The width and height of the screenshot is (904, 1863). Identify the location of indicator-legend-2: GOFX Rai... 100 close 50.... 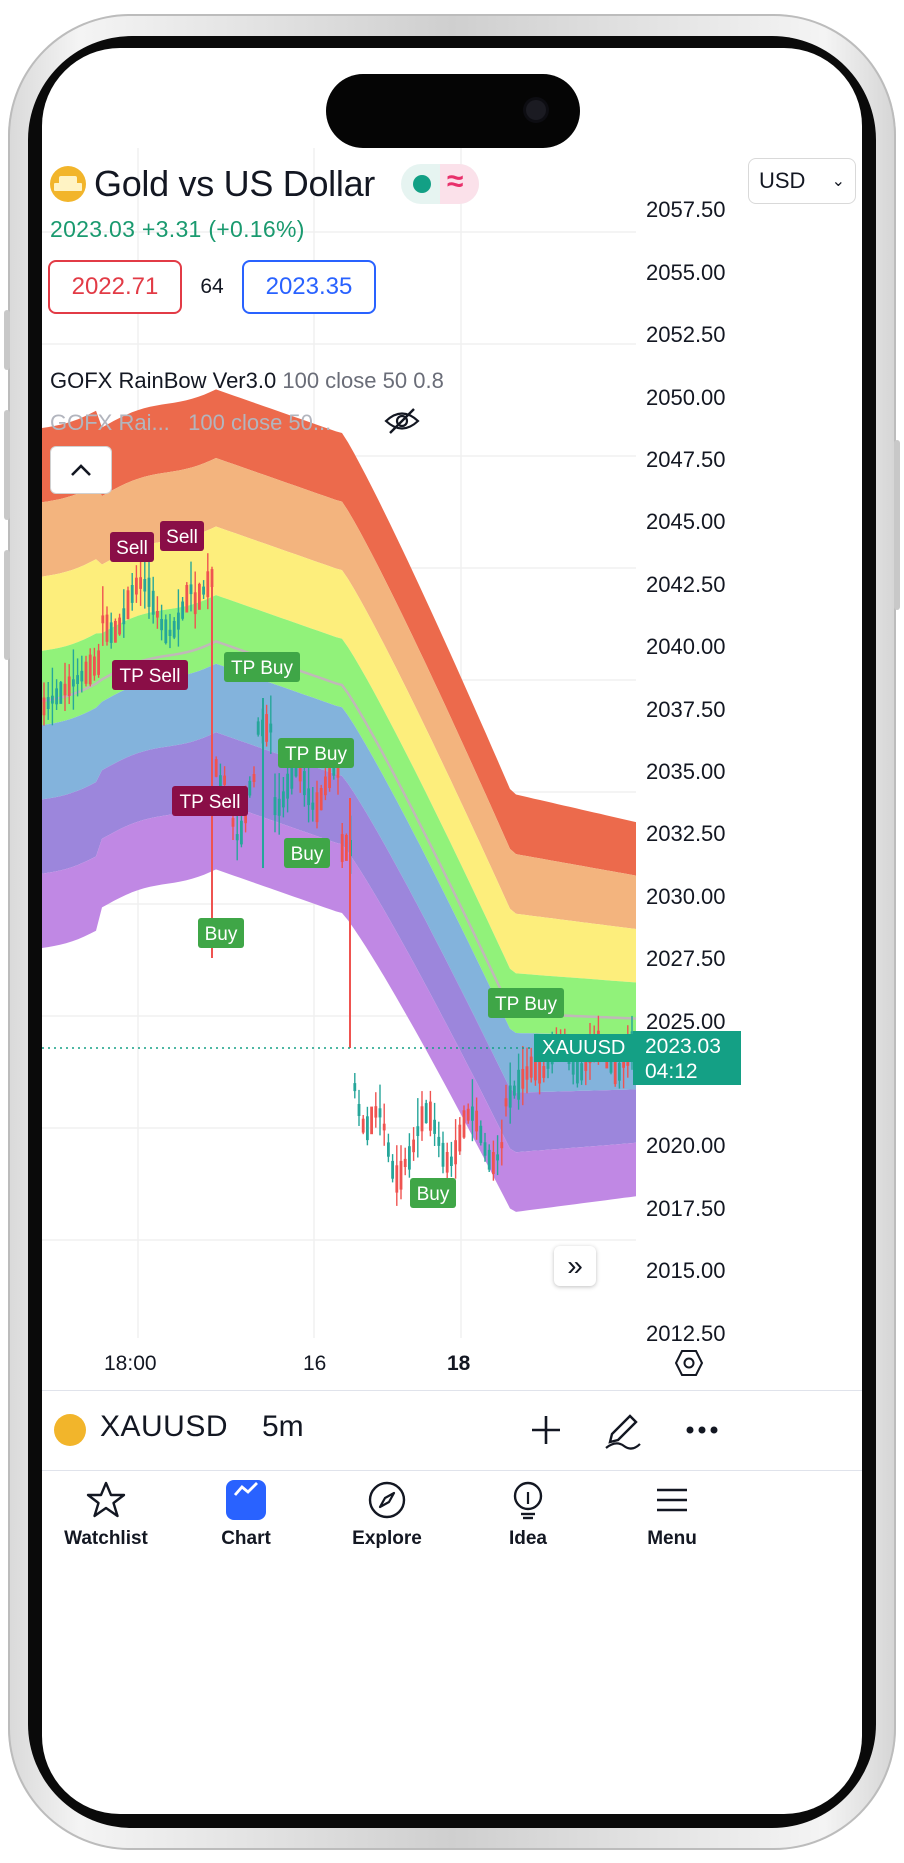
(190, 423).